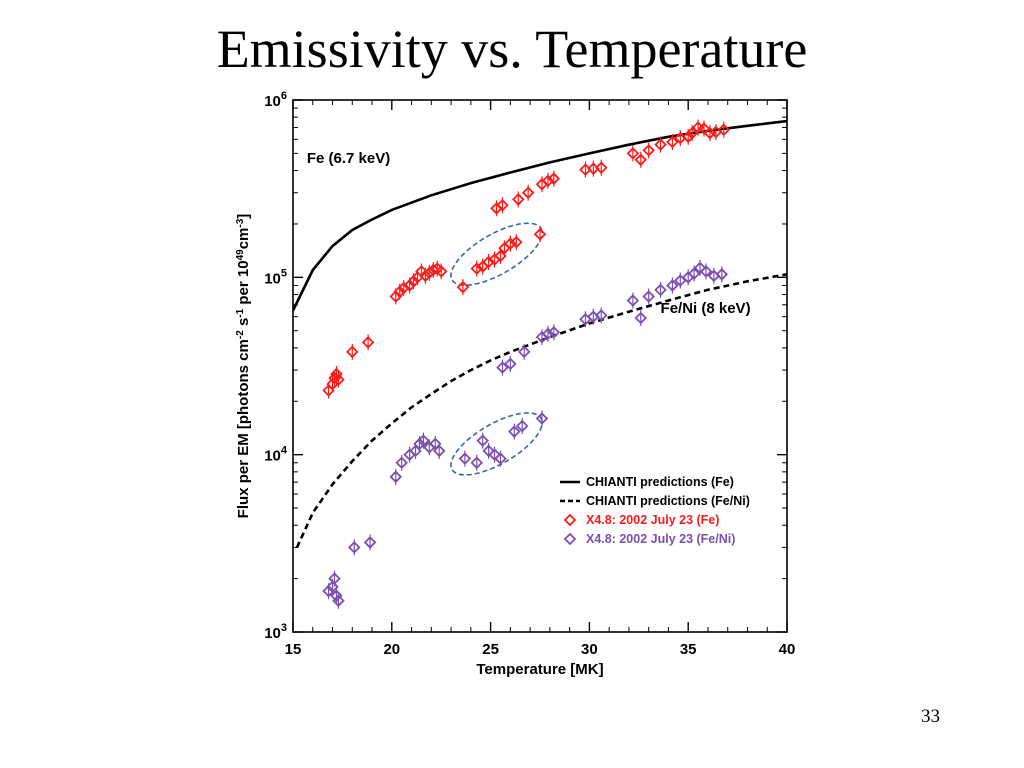 The image size is (1024, 768). I want to click on legend-label: CHIANTI predictions (Fe/Ni), so click(668, 501).